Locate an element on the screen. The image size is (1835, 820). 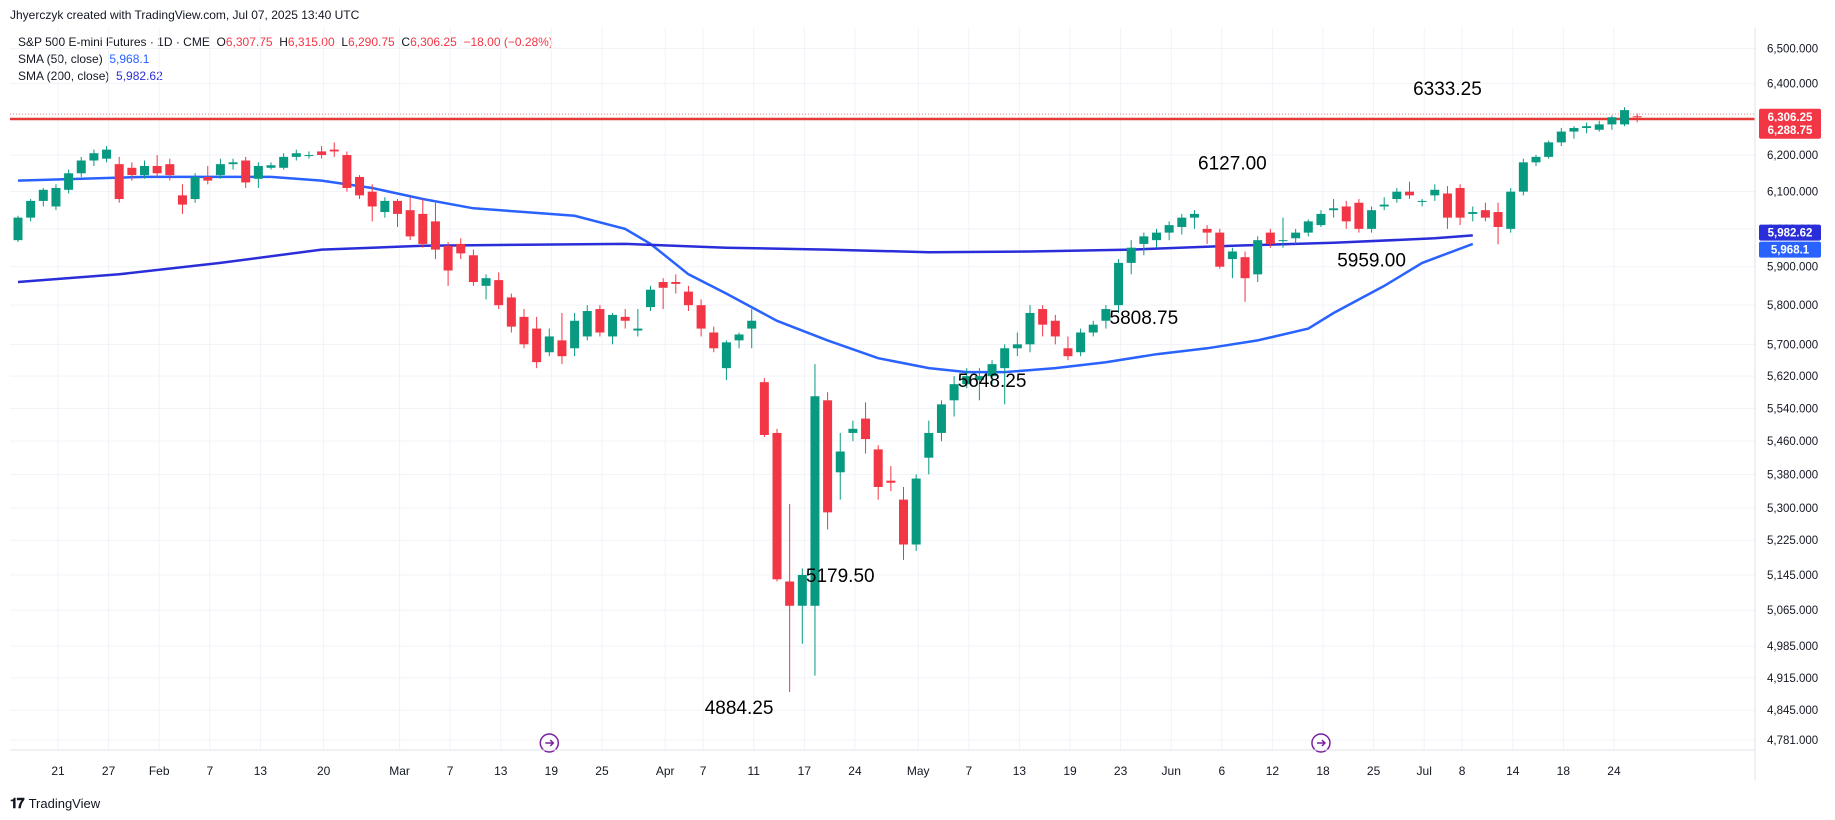
price-tick-label: 5,900.000 is located at coordinates (1792, 268).